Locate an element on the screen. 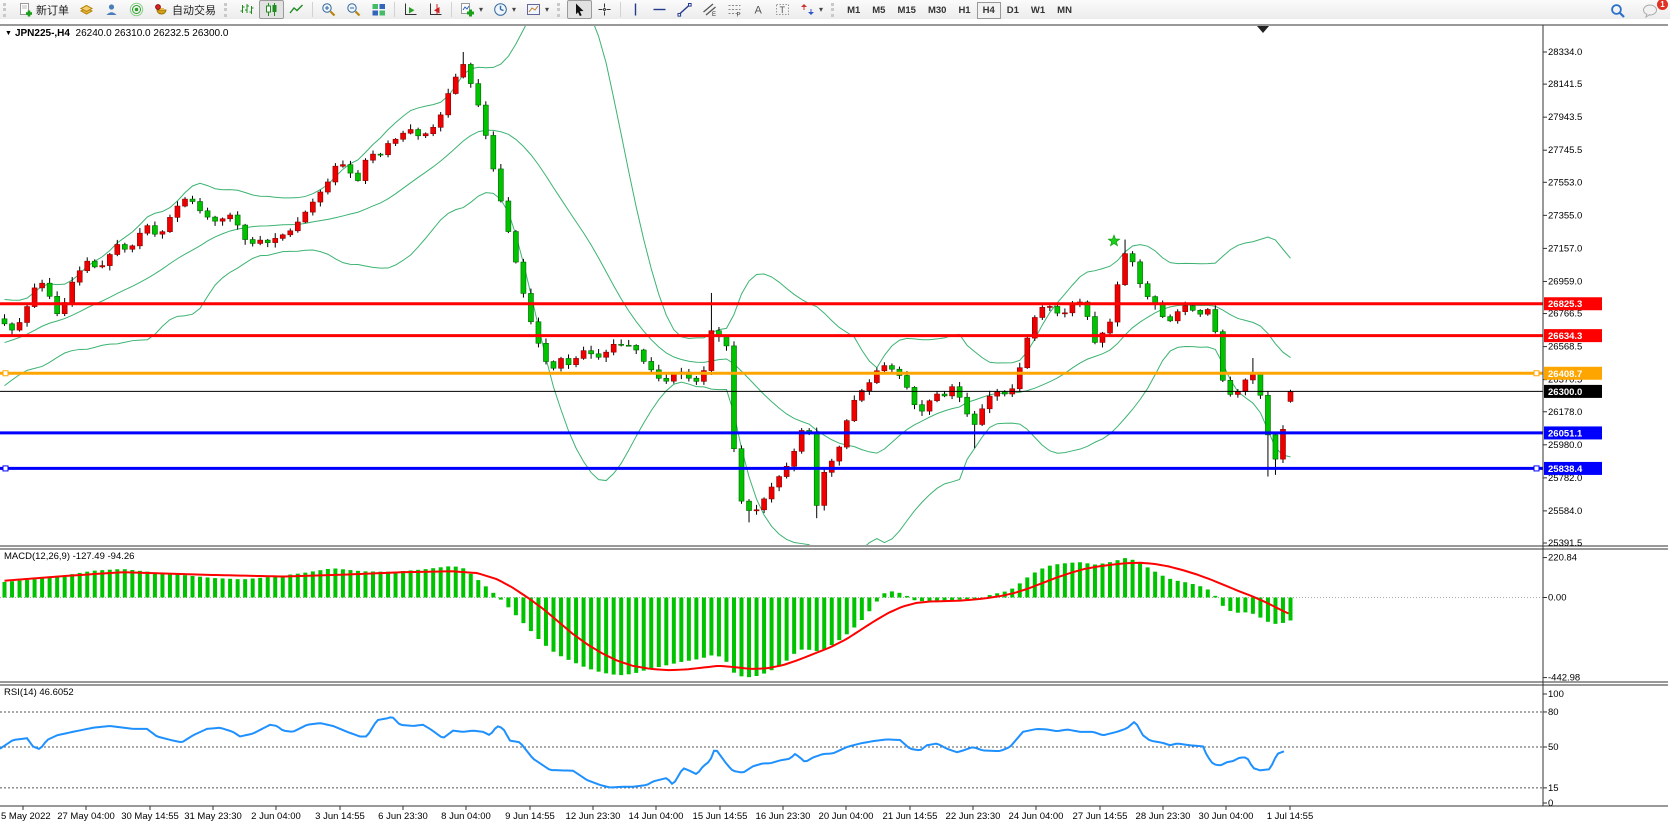 The image size is (1670, 826). tf-button-M15: M15 is located at coordinates (906, 10).